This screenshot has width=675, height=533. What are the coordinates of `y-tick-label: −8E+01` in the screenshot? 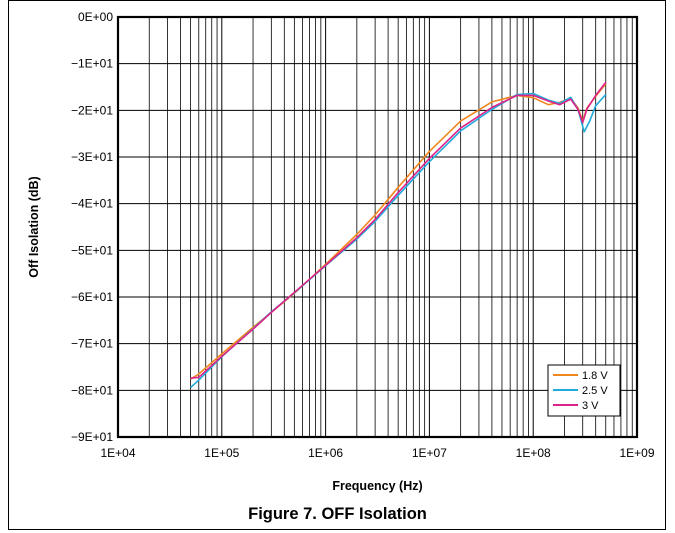 It's located at (92, 390).